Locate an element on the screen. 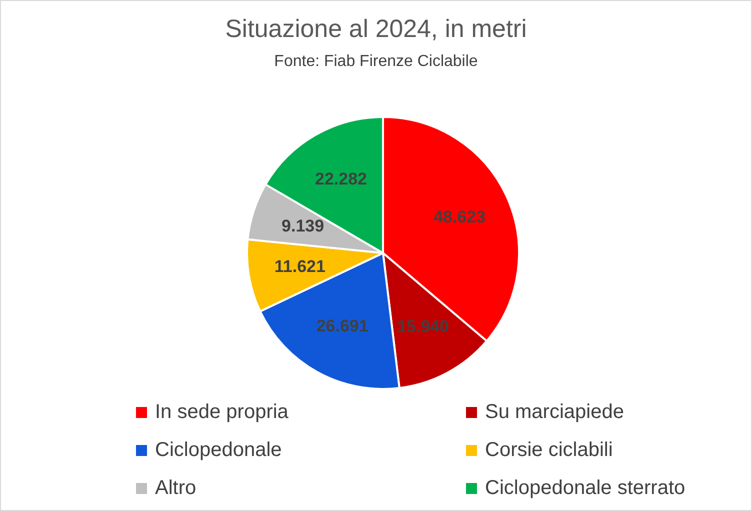 This screenshot has width=752, height=511. data-label: 22.282 is located at coordinates (341, 179).